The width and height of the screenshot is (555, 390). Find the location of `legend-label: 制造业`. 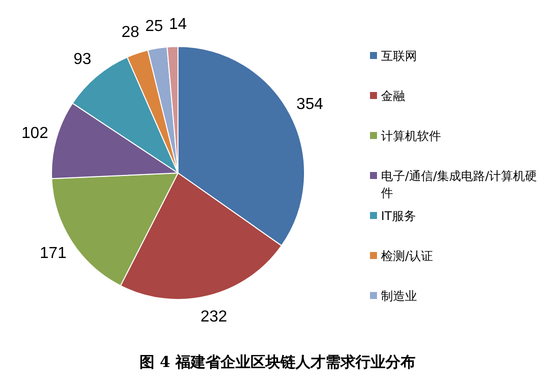

legend-label: 制造业 is located at coordinates (399, 296).